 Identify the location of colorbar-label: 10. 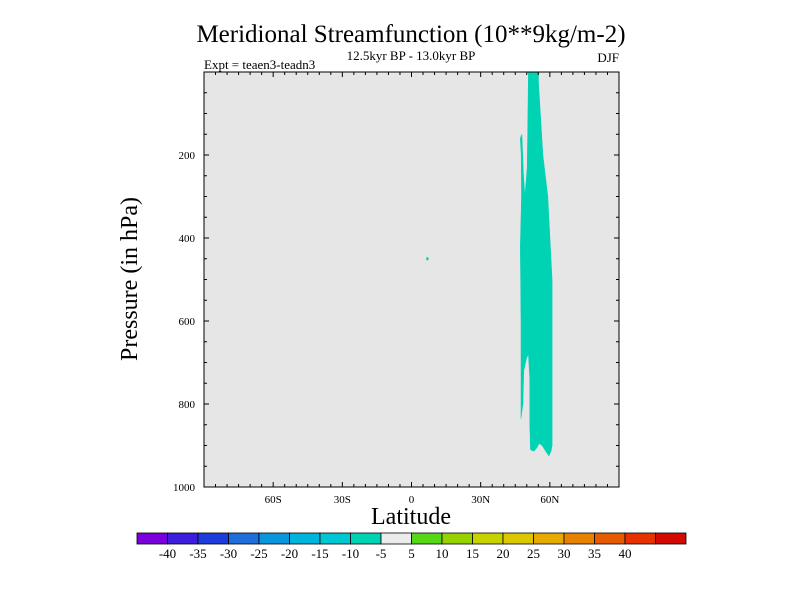
(442, 553).